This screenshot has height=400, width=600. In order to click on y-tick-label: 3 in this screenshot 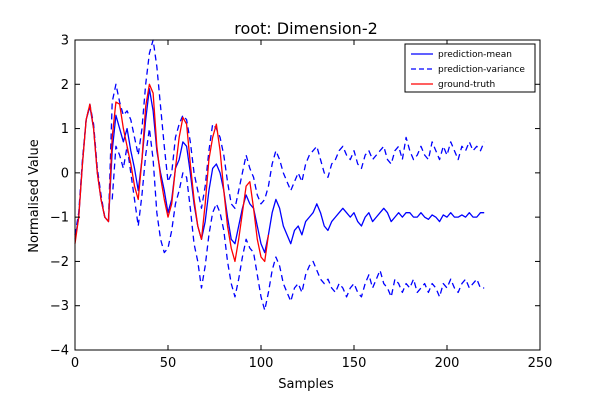, I will do `click(65, 41)`.